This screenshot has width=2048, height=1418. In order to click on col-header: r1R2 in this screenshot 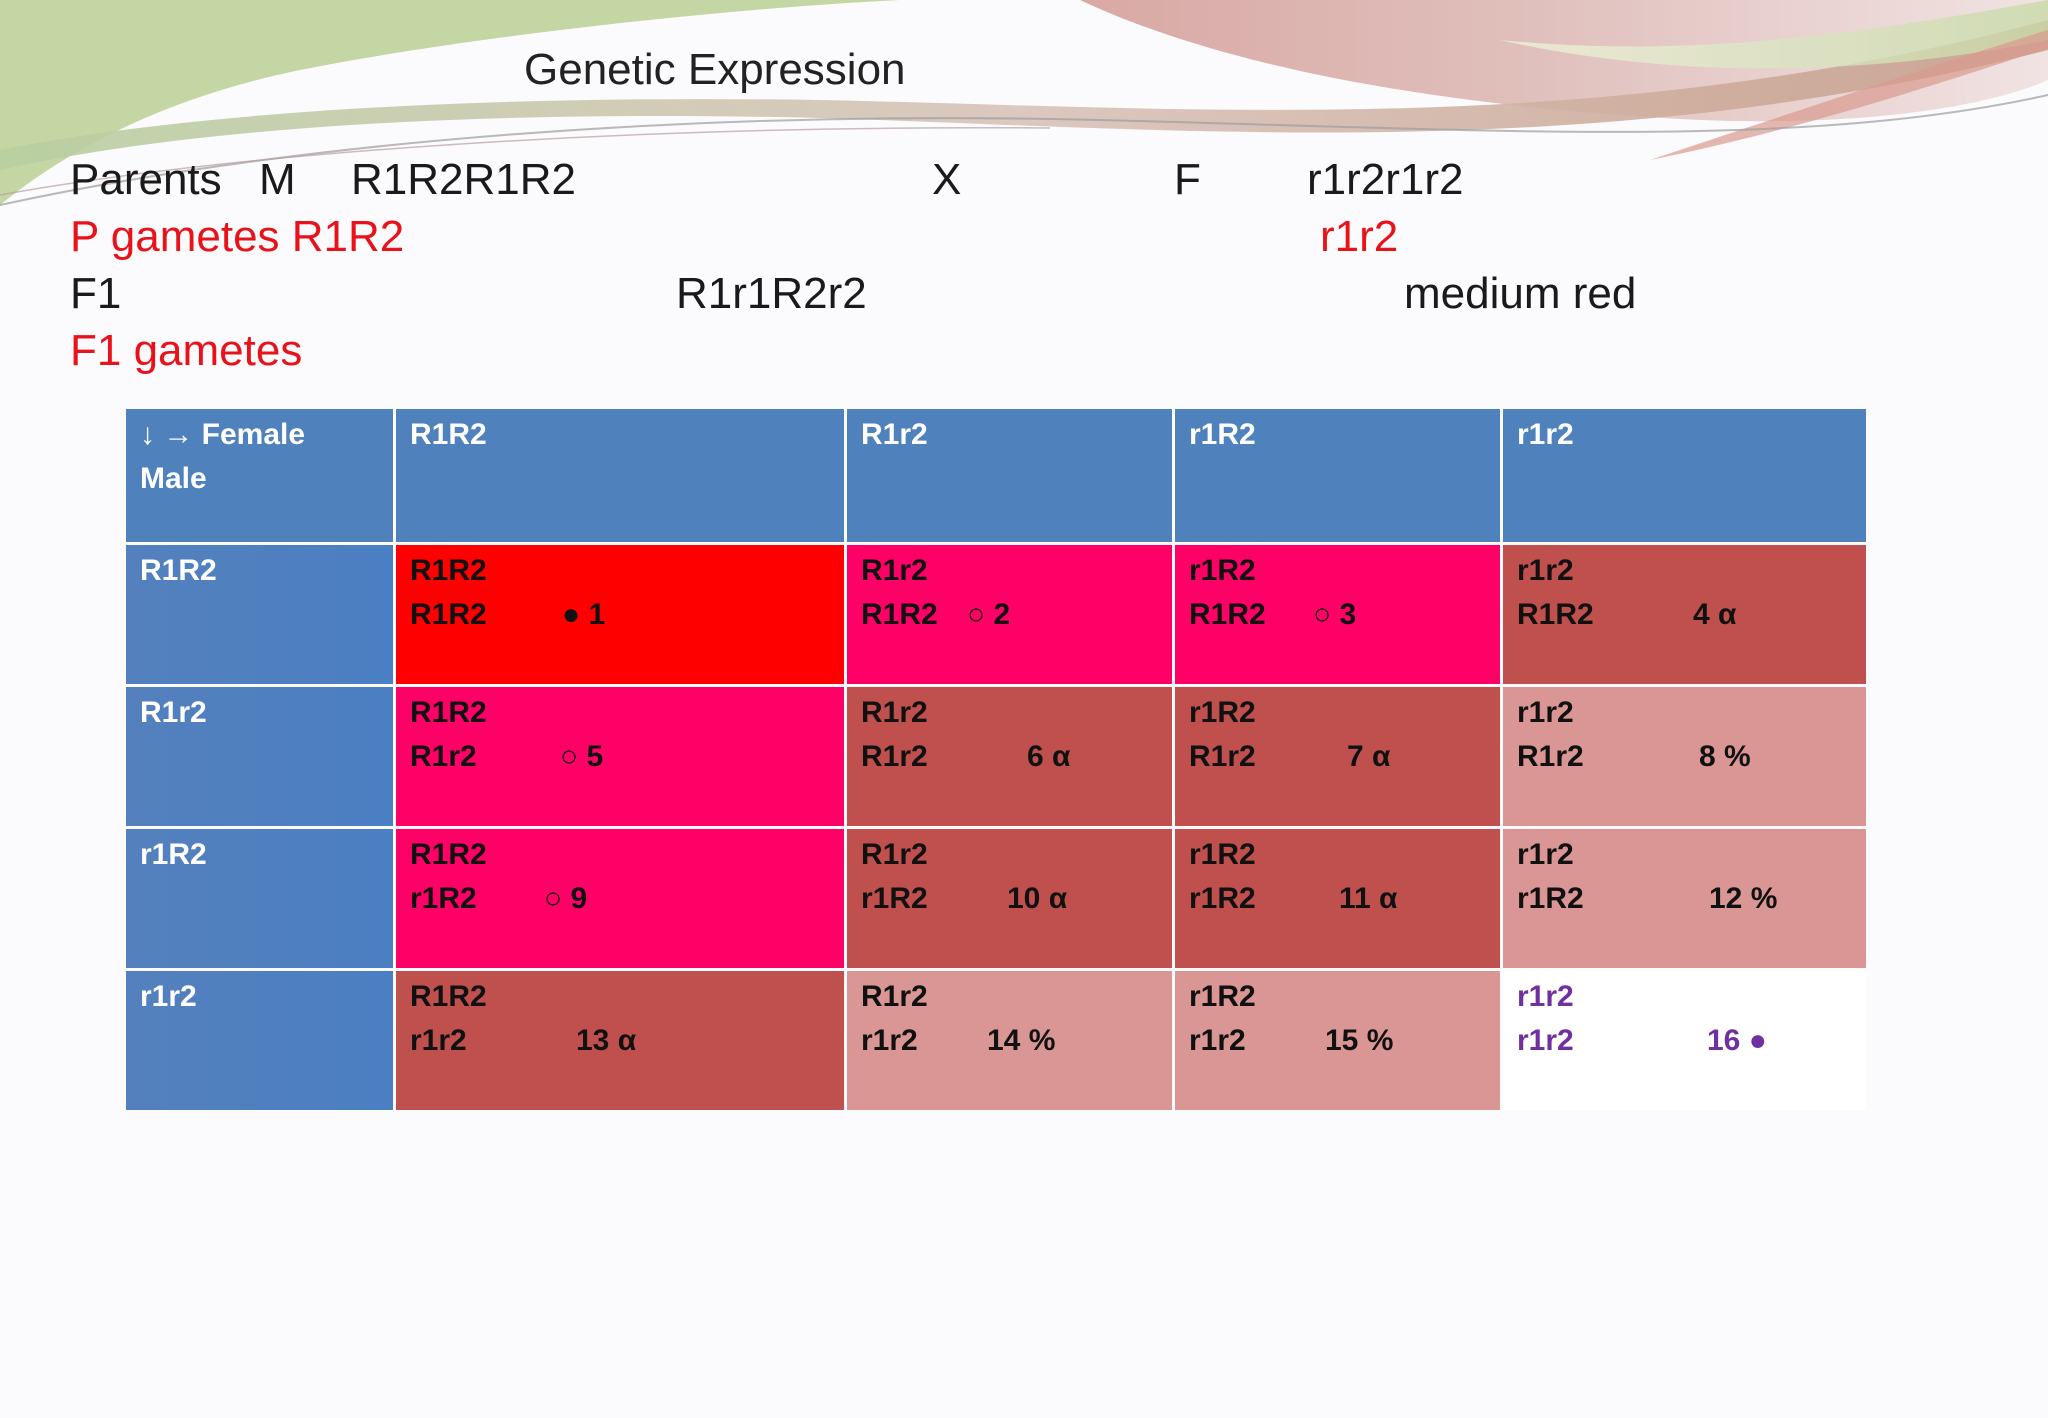, I will do `click(1337, 475)`.